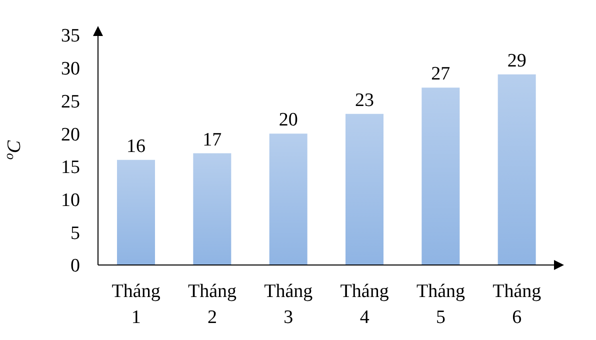  I want to click on data-label: 20, so click(288, 120).